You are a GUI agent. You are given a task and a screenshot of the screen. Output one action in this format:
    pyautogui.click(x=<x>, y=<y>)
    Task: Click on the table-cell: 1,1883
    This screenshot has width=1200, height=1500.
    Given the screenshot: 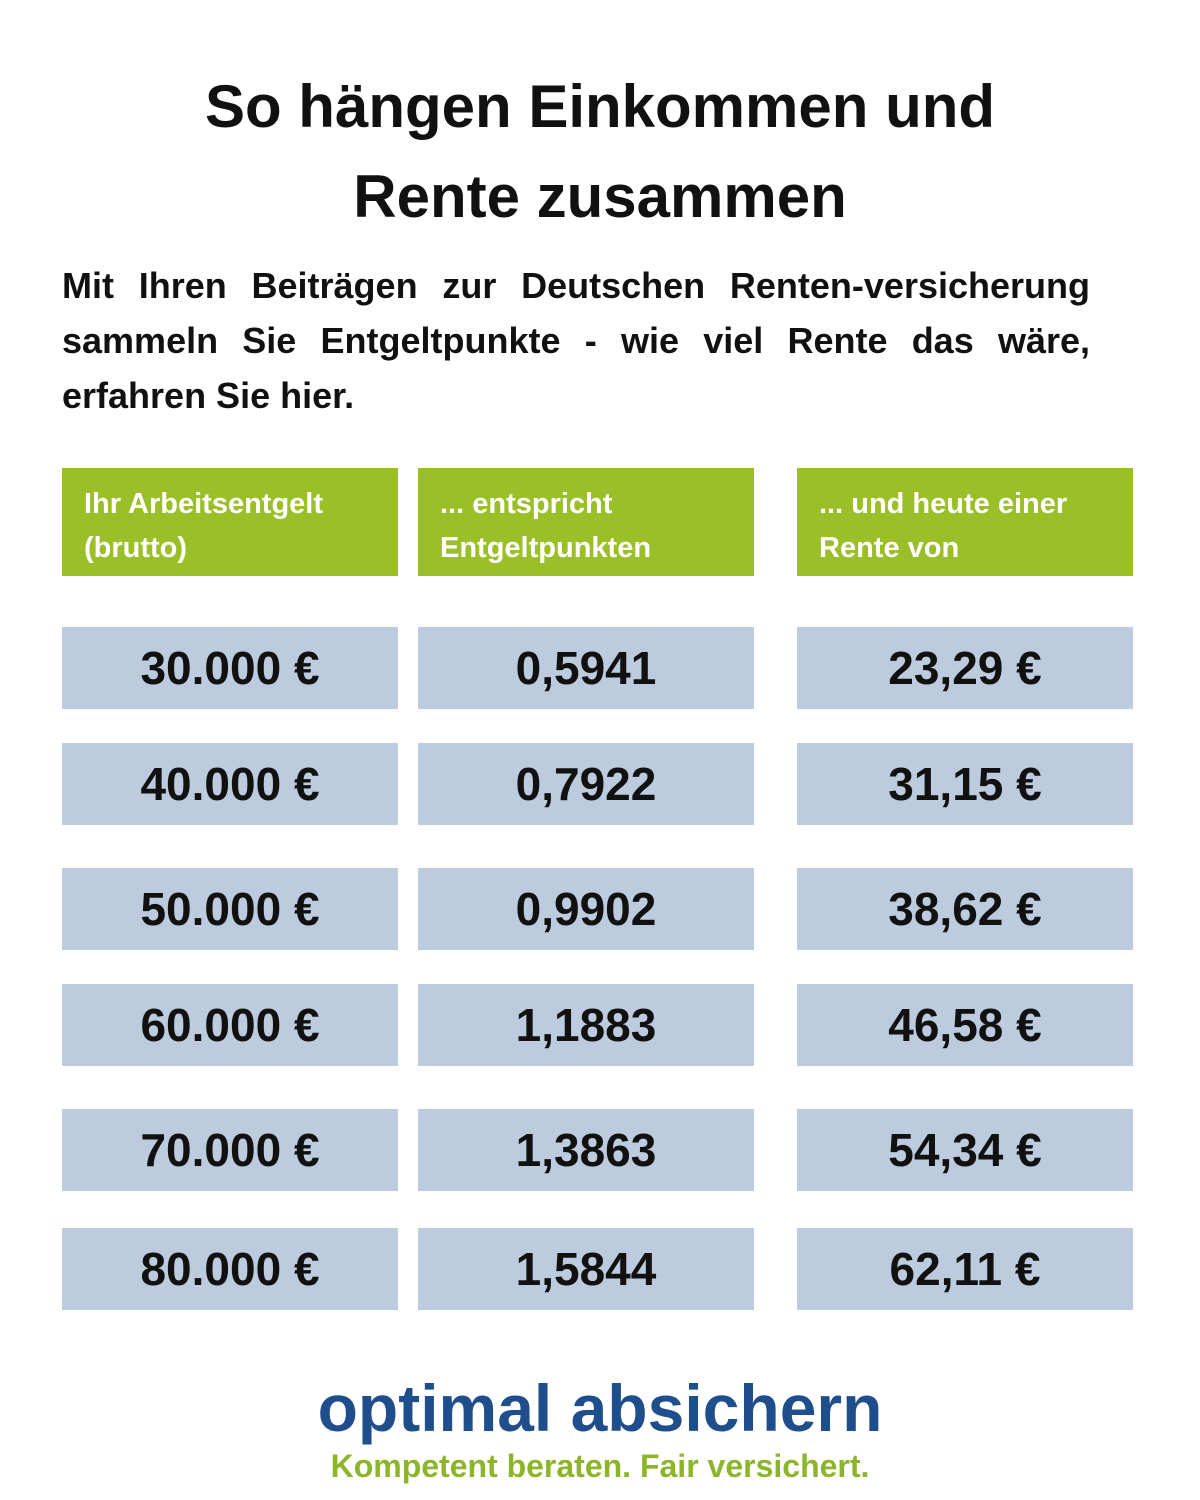 What is the action you would take?
    pyautogui.click(x=586, y=1025)
    